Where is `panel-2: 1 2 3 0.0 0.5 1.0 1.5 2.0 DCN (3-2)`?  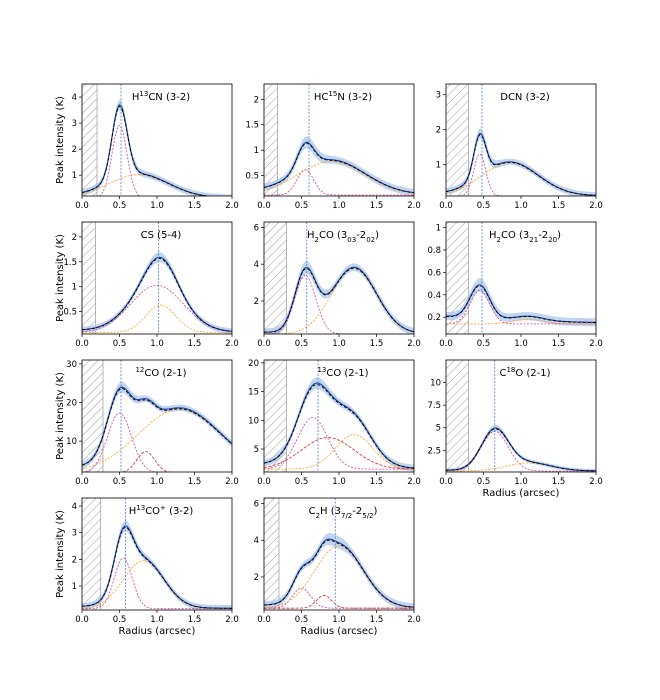
panel-2: 1 2 3 0.0 0.5 1.0 1.5 2.0 DCN (3-2) is located at coordinates (519, 147).